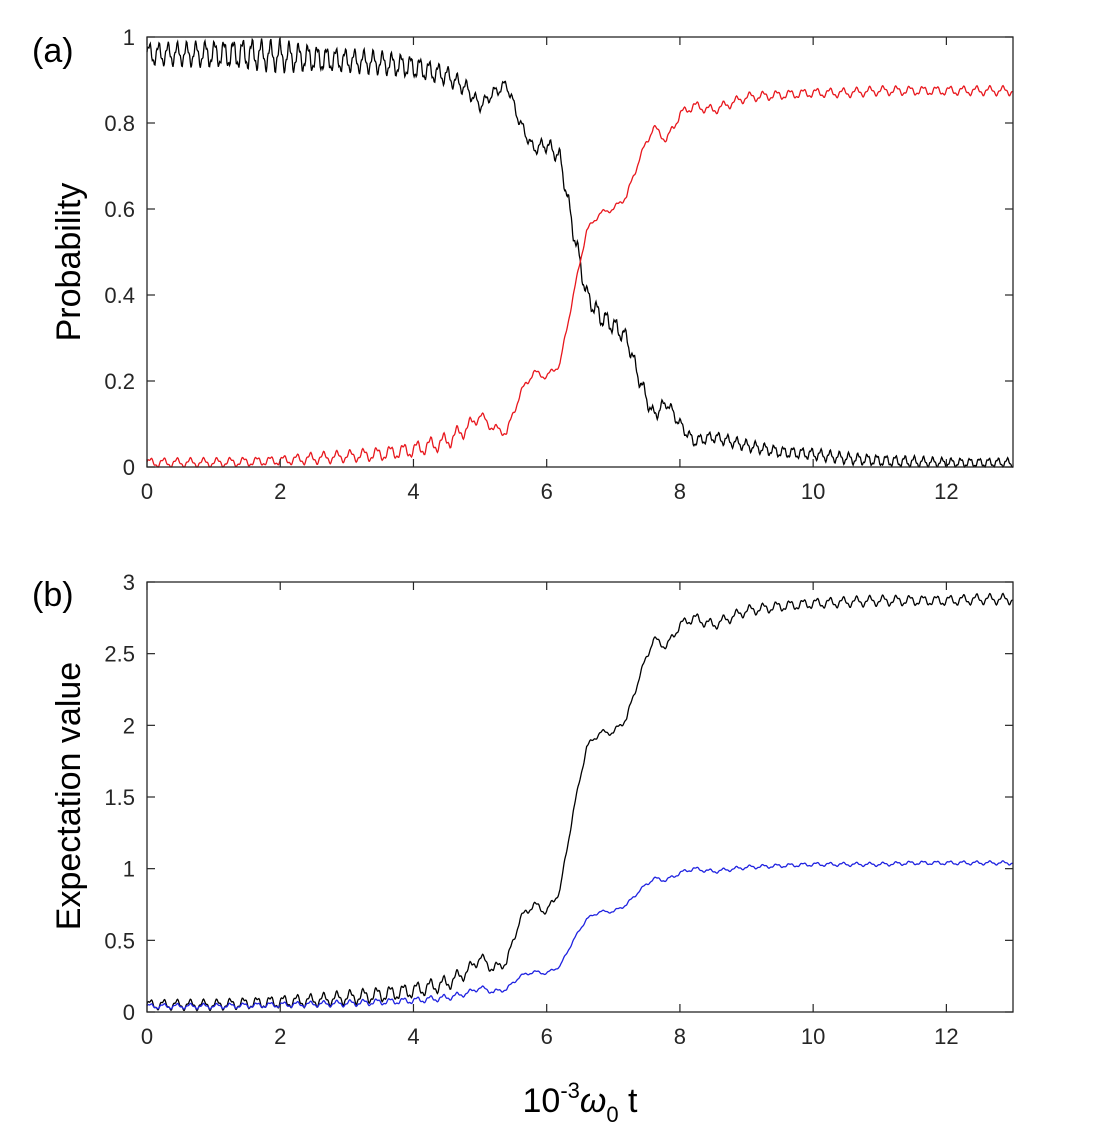 This screenshot has height=1146, width=1120. I want to click on panel-b-ylabel: Expectation value, so click(69, 796).